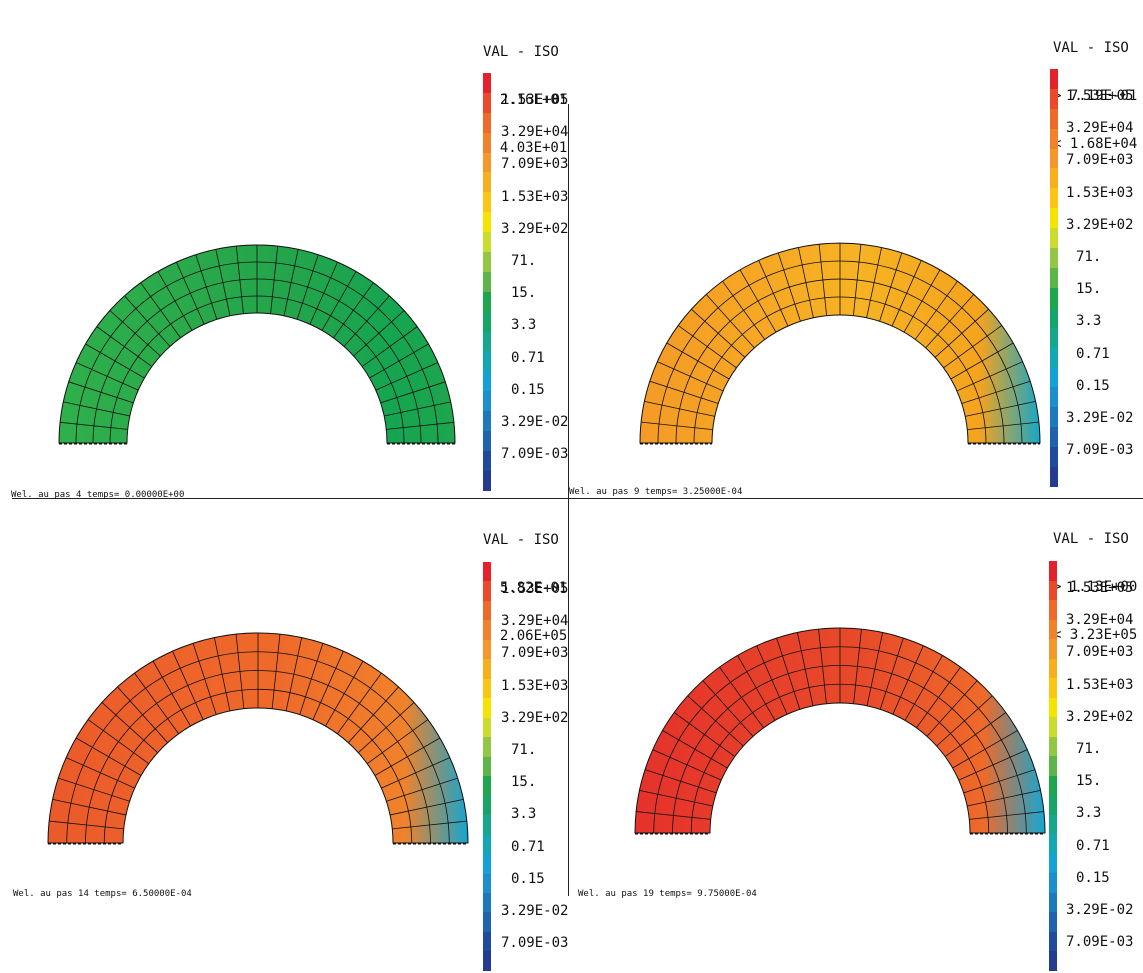  I want to click on colorbar-tick-label: 7.09E-03, so click(1100, 450).